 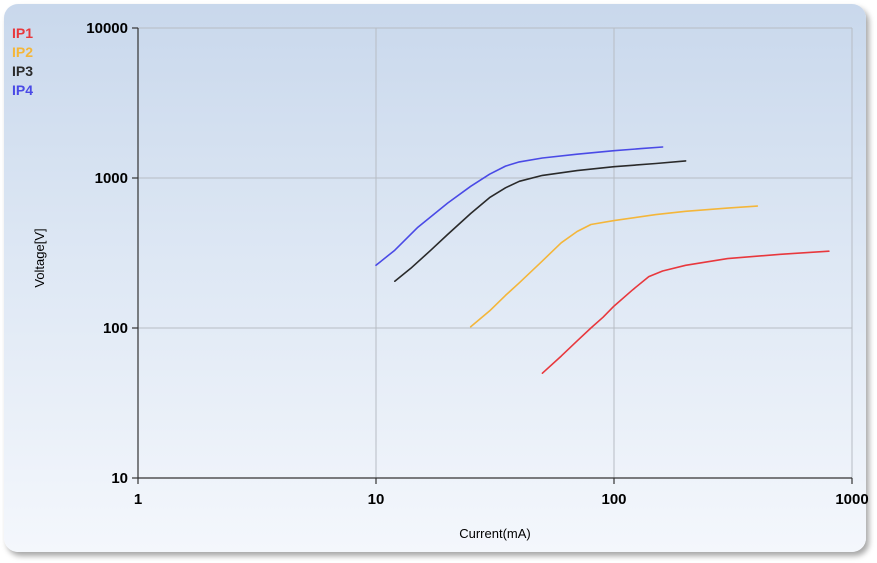 What do you see at coordinates (111, 178) in the screenshot?
I see `y-tick-label: 1000` at bounding box center [111, 178].